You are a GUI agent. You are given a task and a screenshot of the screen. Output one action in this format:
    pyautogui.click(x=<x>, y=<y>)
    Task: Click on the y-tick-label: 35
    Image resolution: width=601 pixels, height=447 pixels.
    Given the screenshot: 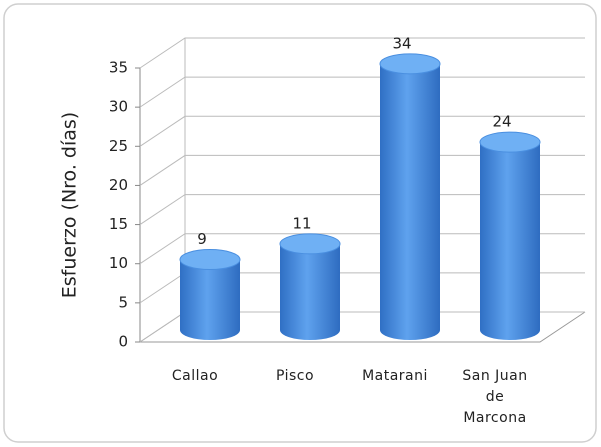 What is the action you would take?
    pyautogui.click(x=118, y=68)
    